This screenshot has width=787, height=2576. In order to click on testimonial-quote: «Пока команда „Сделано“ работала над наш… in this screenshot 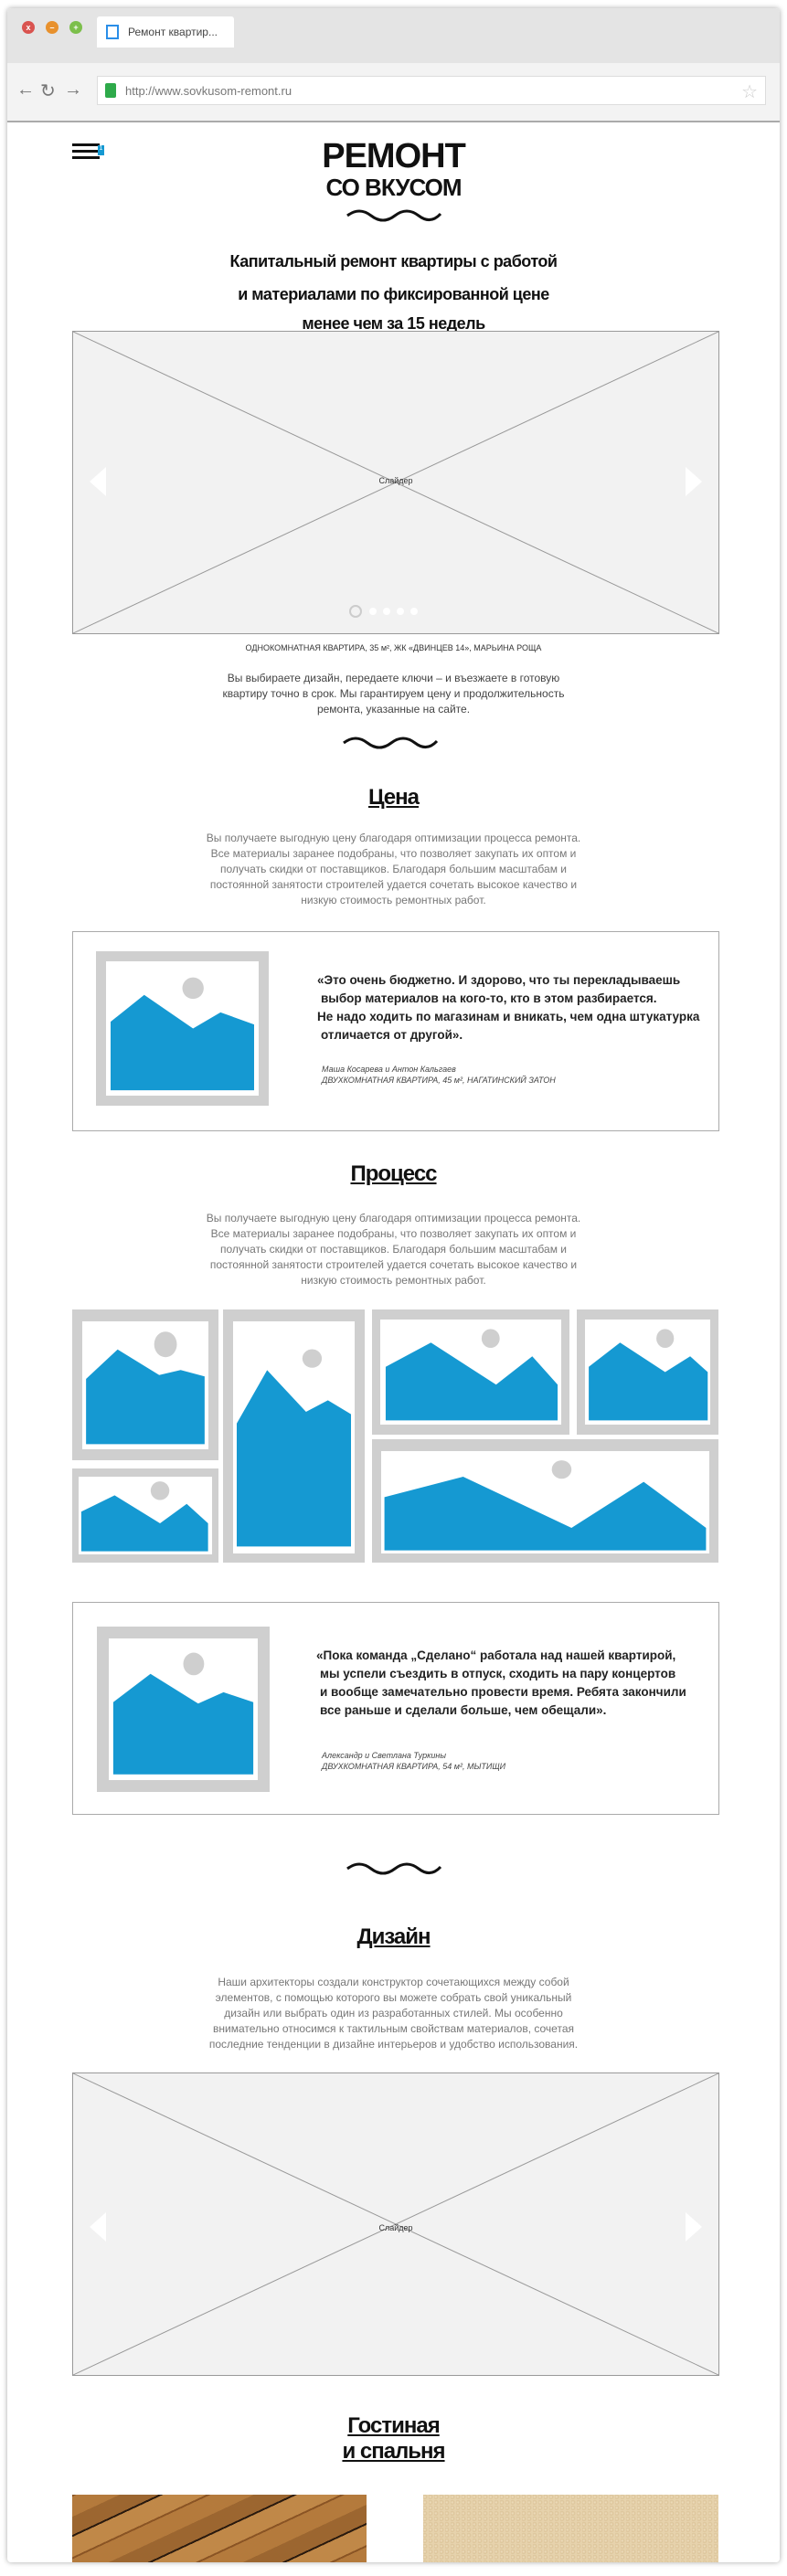, I will do `click(501, 1682)`.